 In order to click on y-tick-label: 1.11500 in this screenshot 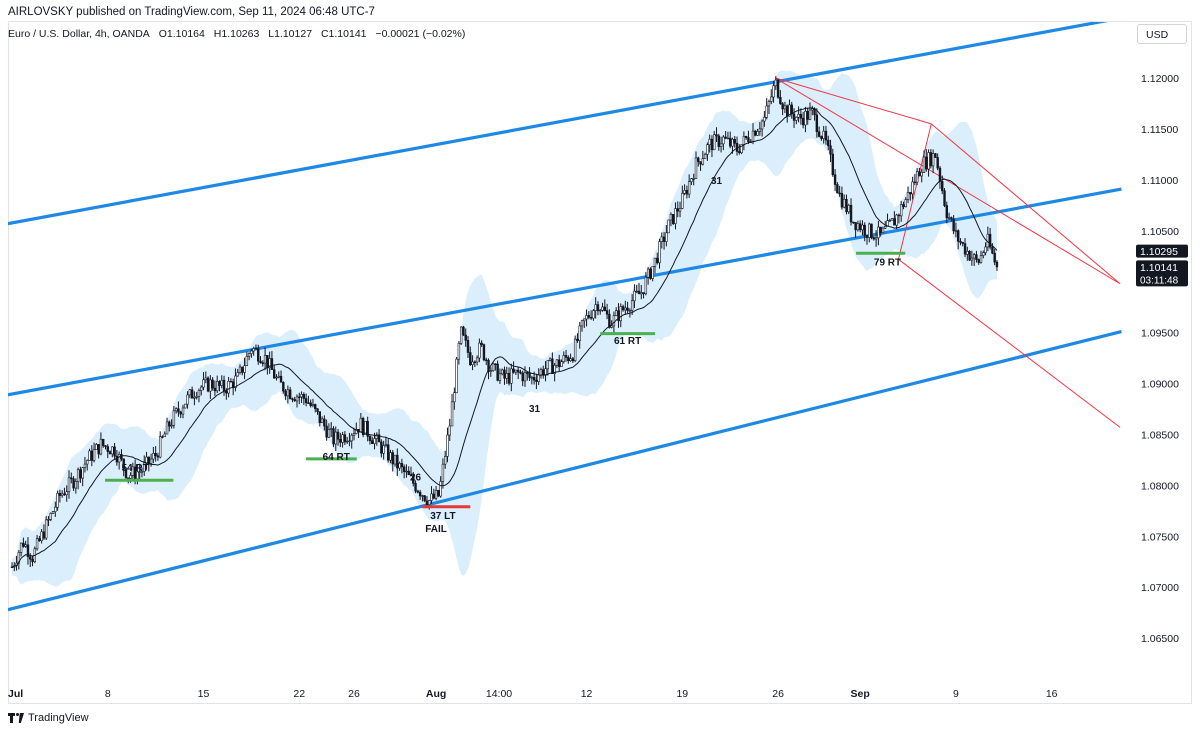, I will do `click(1159, 130)`.